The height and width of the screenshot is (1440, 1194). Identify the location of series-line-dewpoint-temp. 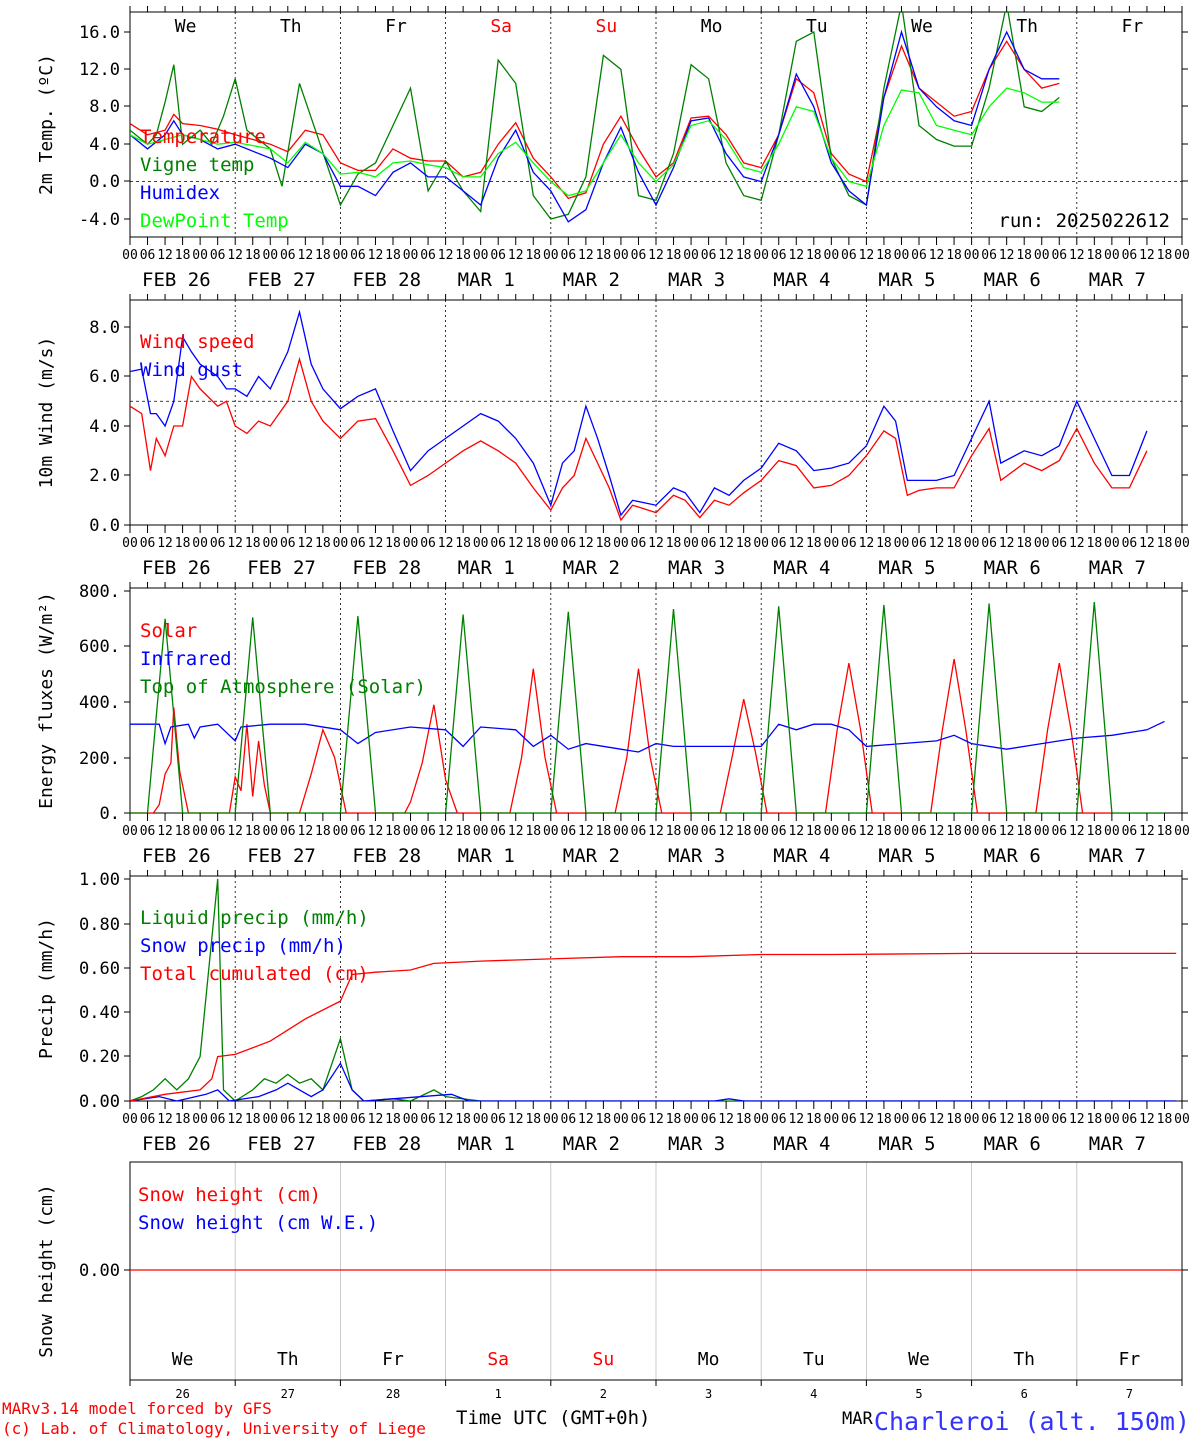
(595, 142).